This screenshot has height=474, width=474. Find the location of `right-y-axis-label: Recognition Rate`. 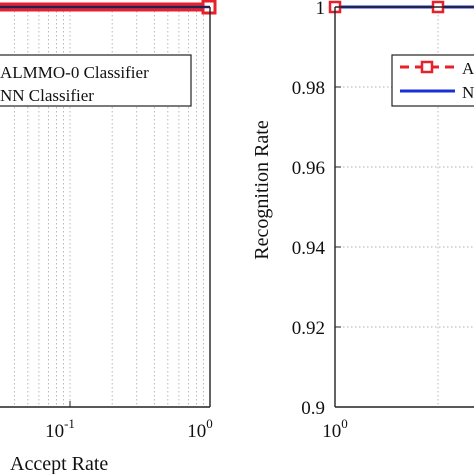

right-y-axis-label: Recognition Rate is located at coordinates (262, 190).